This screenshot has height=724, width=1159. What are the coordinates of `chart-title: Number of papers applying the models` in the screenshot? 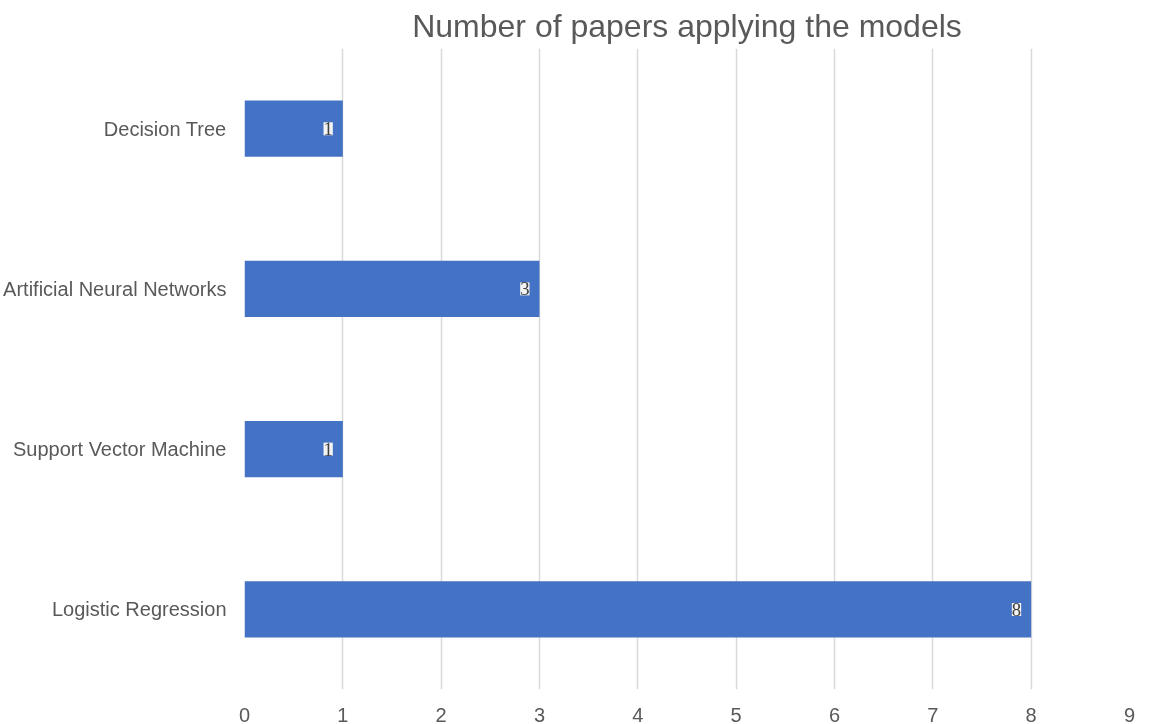 It's located at (687, 25).